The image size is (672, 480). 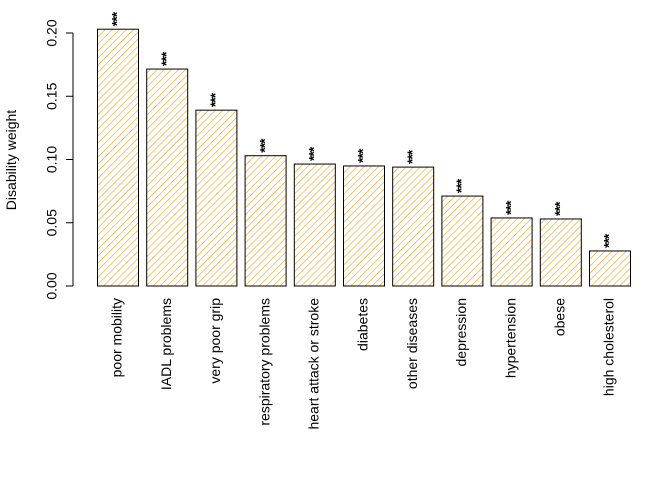 What do you see at coordinates (461, 332) in the screenshot?
I see `x-tick-label: depression` at bounding box center [461, 332].